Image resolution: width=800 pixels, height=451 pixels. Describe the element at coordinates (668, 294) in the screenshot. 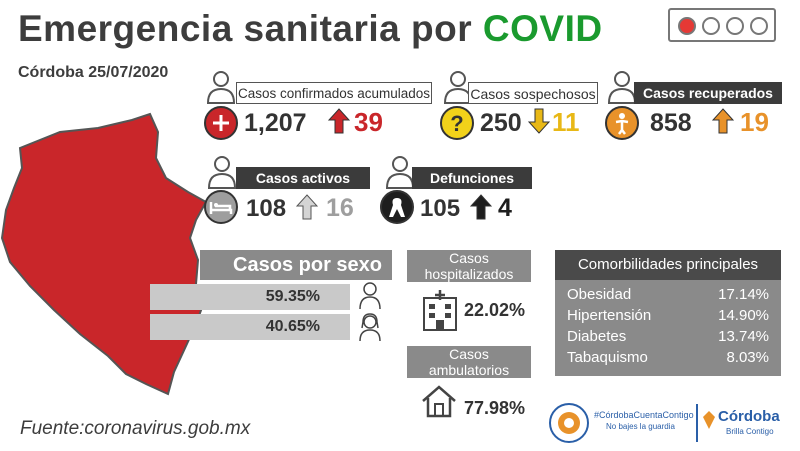

I see `list-item: Obesidad 17.14%` at that location.